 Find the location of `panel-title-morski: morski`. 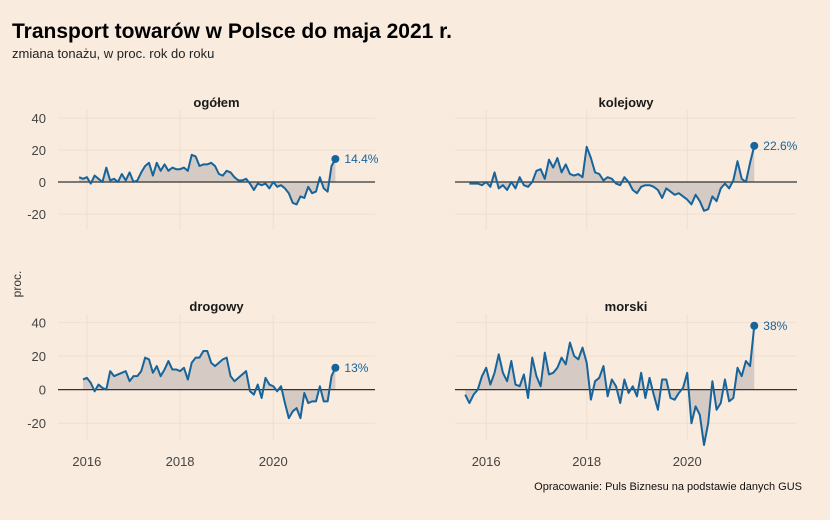

panel-title-morski: morski is located at coordinates (626, 306).